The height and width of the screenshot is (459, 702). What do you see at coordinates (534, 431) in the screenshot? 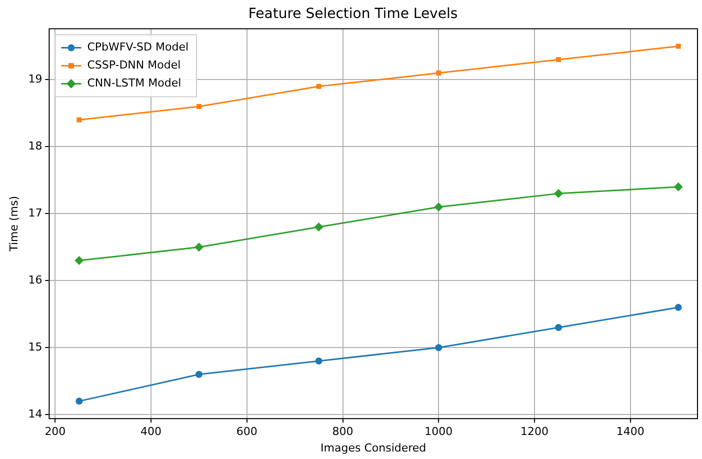
I see `x-tick-label: 1200` at bounding box center [534, 431].